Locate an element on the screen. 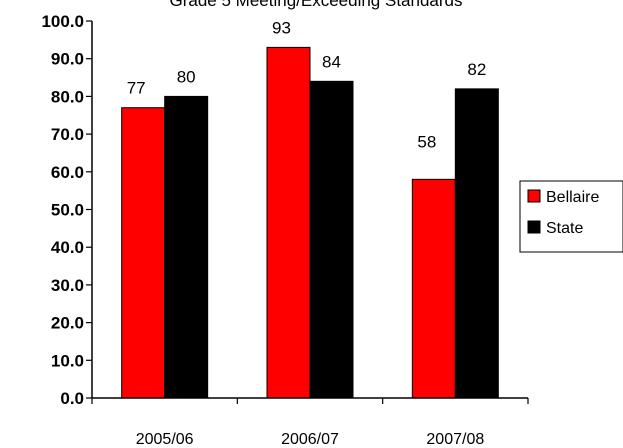 Image resolution: width=623 pixels, height=448 pixels. y-tick-label: 30.0 is located at coordinates (67, 285).